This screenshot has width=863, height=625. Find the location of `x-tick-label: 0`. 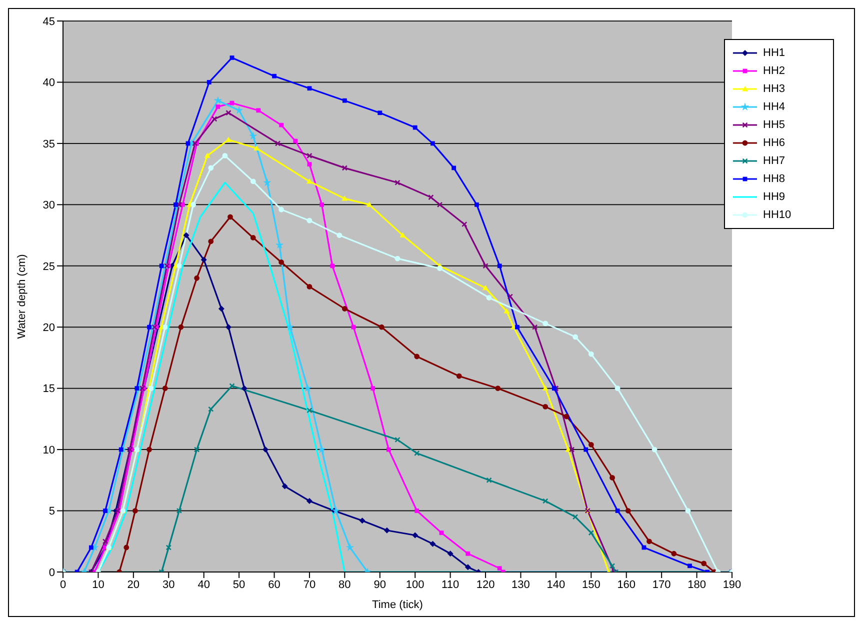

x-tick-label: 0 is located at coordinates (63, 584).